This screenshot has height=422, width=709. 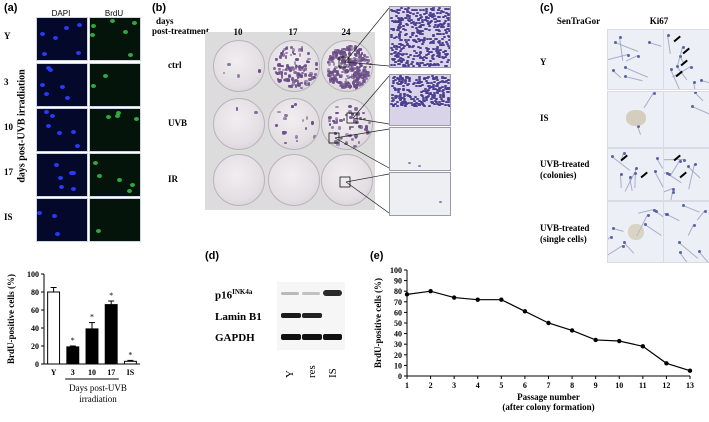 I want to click on significance-star: *, so click(x=111, y=295).